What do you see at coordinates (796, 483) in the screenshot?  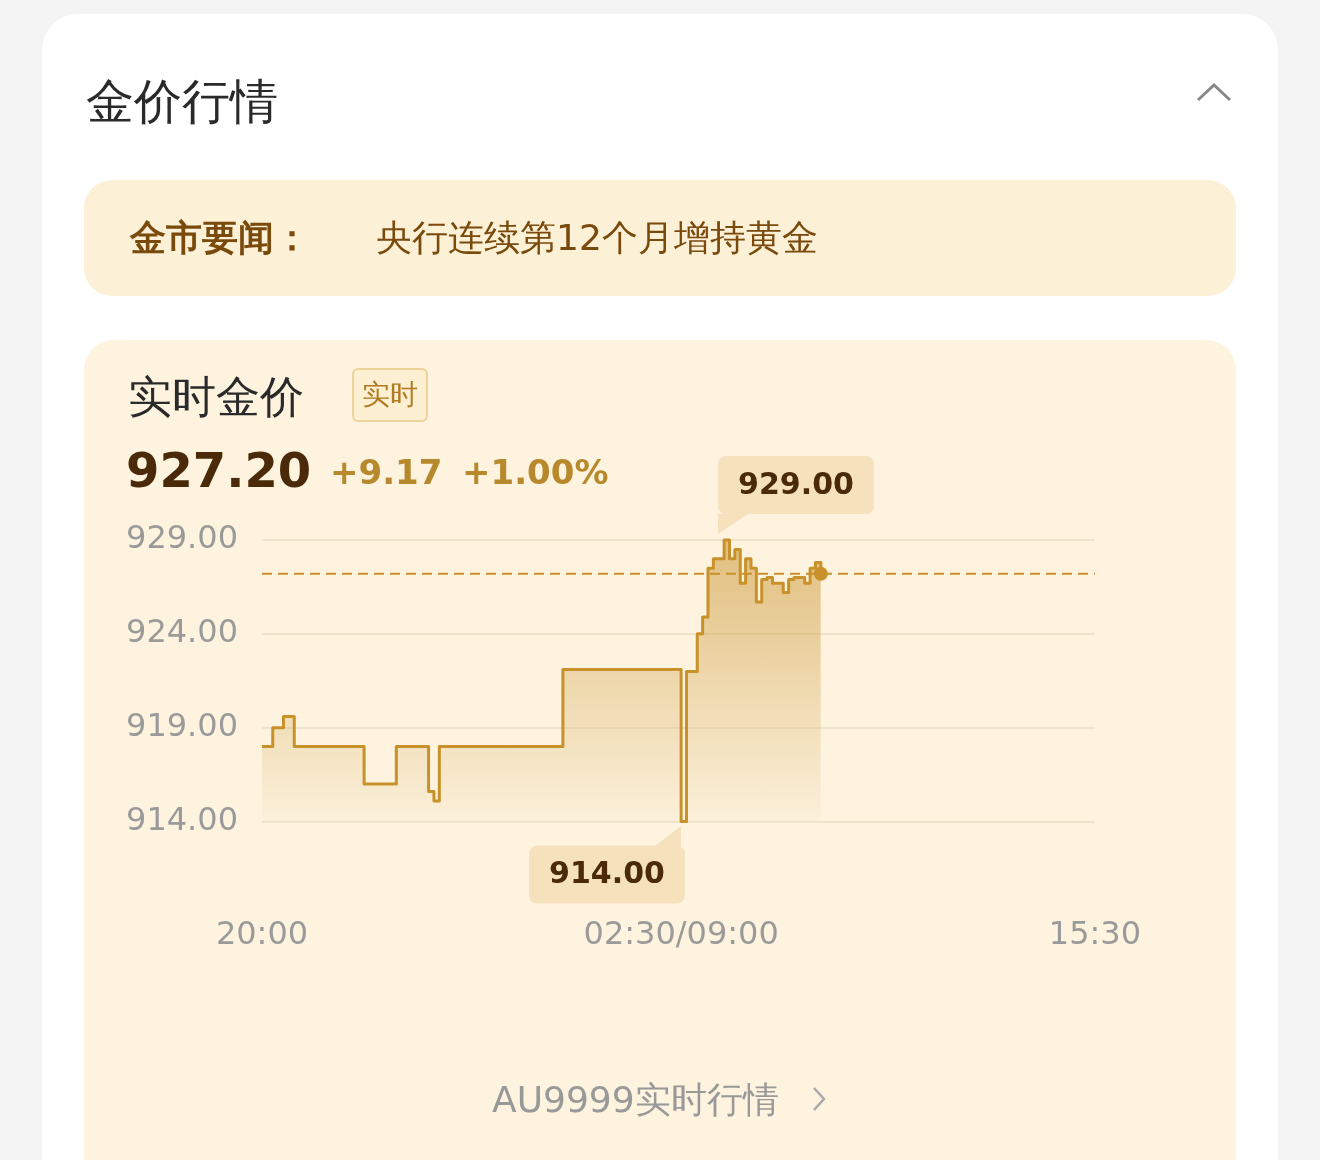 I see `text: 929.00` at bounding box center [796, 483].